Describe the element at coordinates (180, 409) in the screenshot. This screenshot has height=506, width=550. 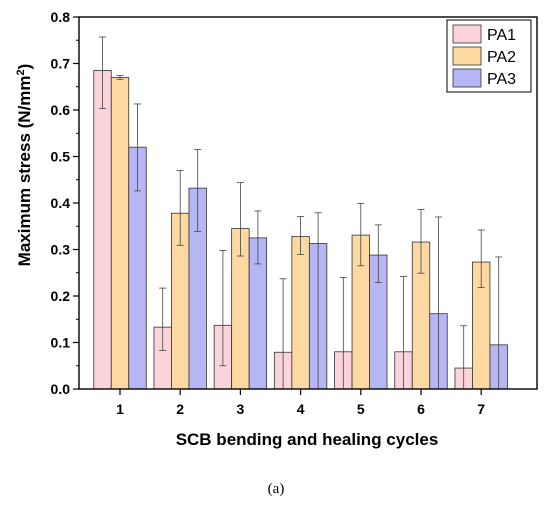
I see `x-tick-label-2: 2` at that location.